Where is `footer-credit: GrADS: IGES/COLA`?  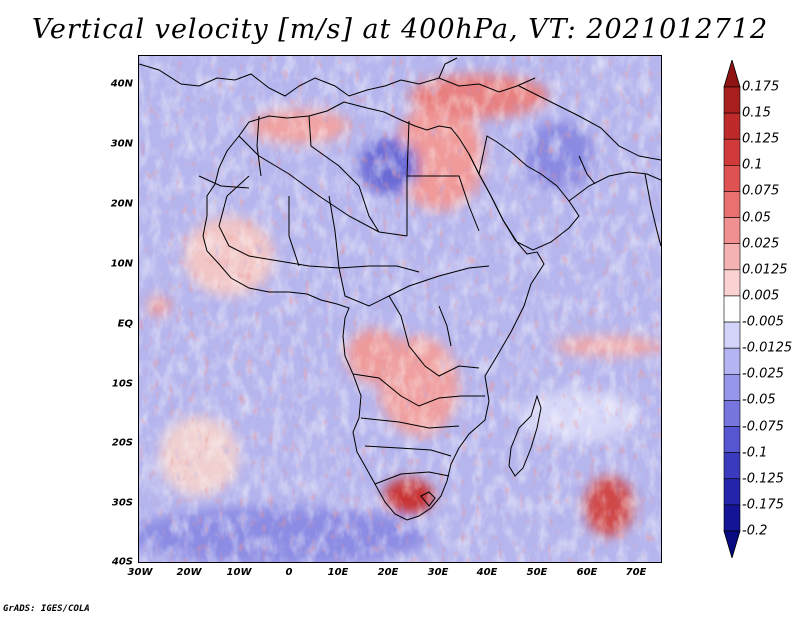 footer-credit: GrADS: IGES/COLA is located at coordinates (46, 609).